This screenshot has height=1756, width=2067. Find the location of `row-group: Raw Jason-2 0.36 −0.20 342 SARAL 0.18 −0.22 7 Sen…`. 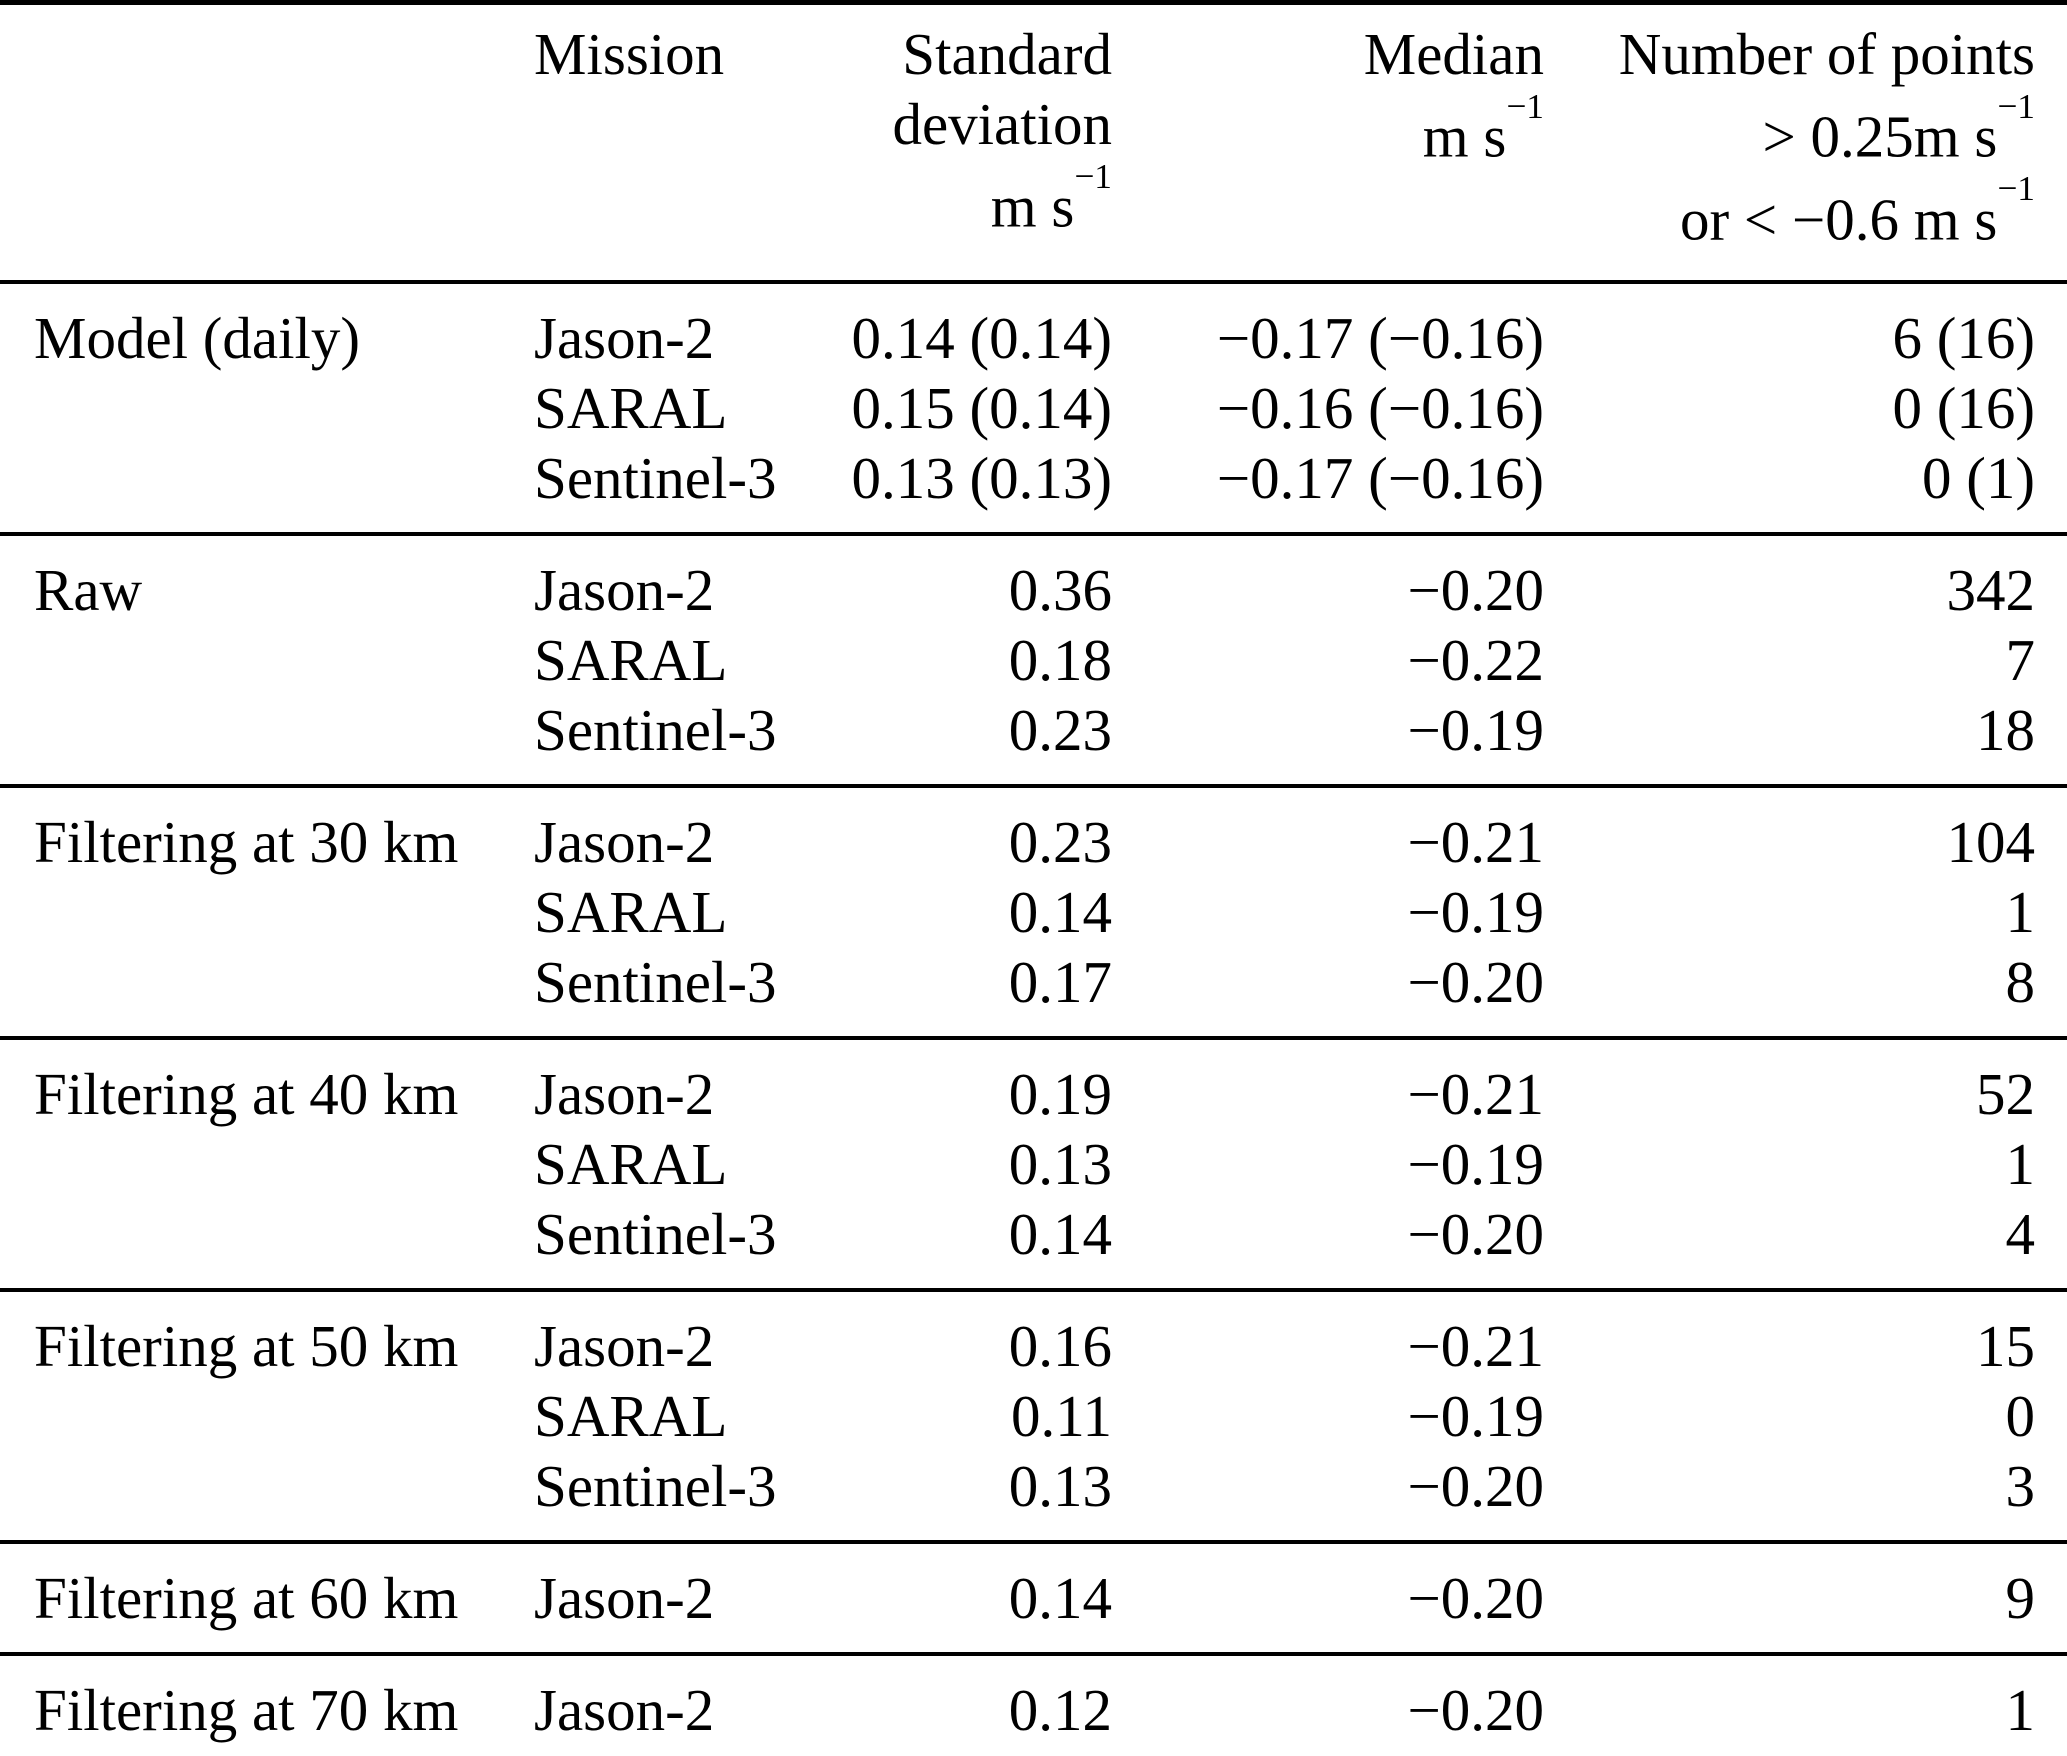

row-group: Raw Jason-2 0.36 −0.20 342 SARAL 0.18 −0.22 7 Sen… is located at coordinates (1033, 660).